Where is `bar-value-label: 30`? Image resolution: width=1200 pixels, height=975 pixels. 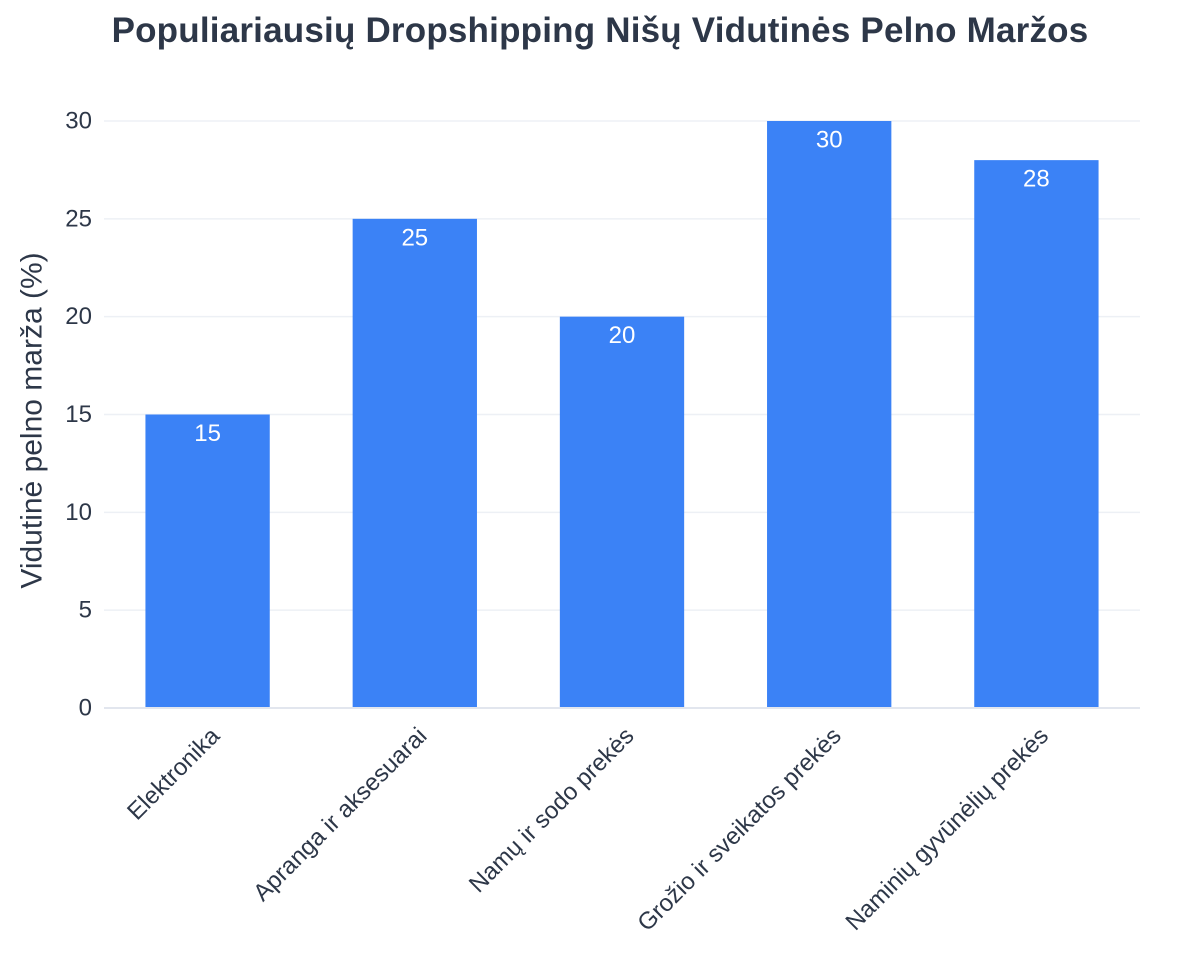 bar-value-label: 30 is located at coordinates (829, 140).